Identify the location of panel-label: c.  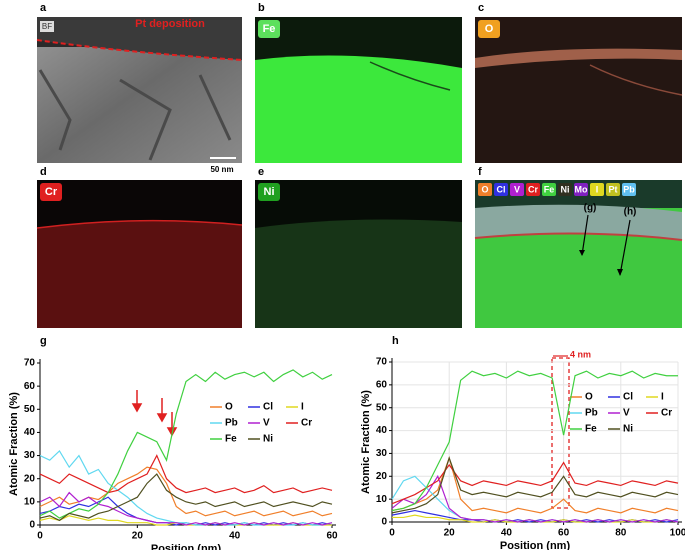
(481, 8).